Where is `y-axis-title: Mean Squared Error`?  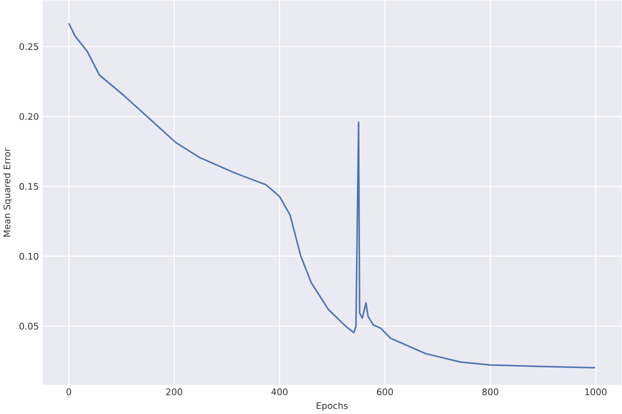 y-axis-title: Mean Squared Error is located at coordinates (7, 192).